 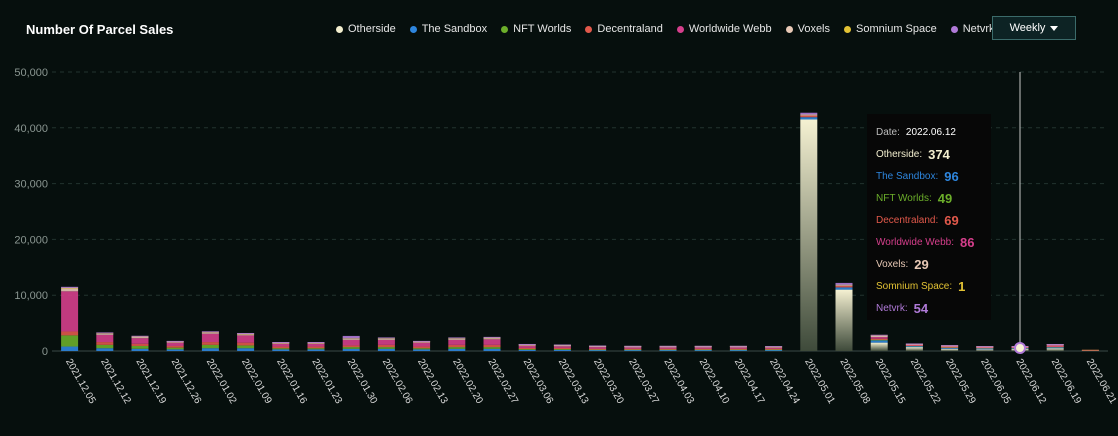 What do you see at coordinates (1027, 28) in the screenshot?
I see `period-select-label: Weekly` at bounding box center [1027, 28].